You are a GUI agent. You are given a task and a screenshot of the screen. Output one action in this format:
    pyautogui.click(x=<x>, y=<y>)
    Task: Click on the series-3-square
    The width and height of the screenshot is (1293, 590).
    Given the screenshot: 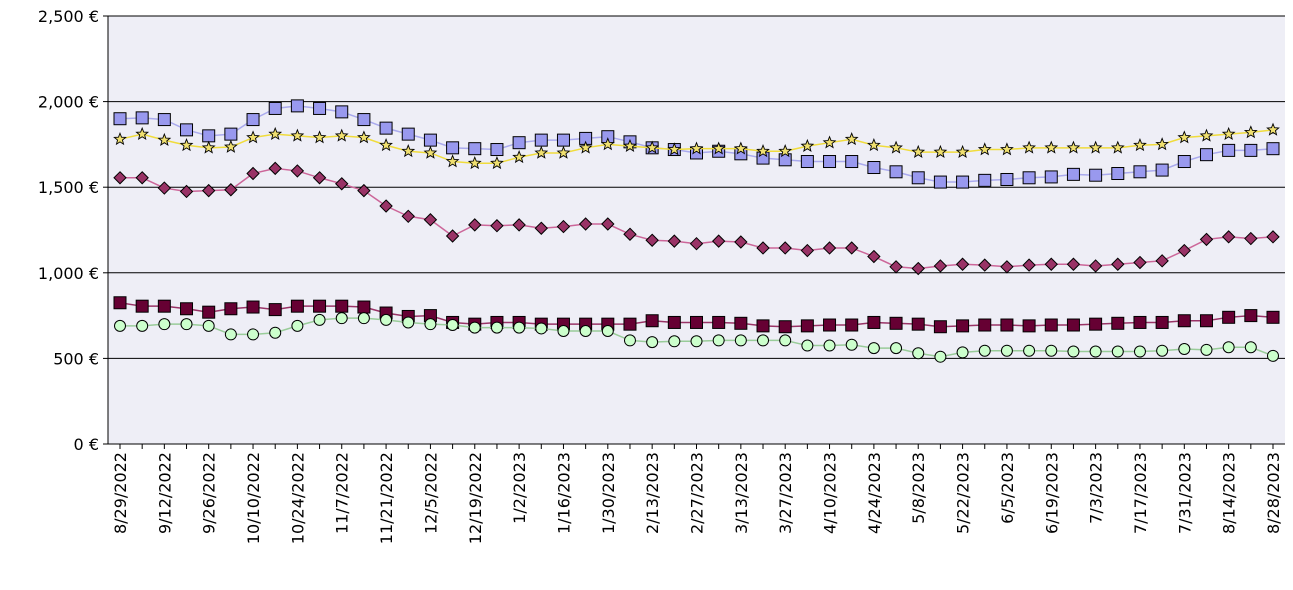 What is the action you would take?
    pyautogui.click(x=696, y=315)
    